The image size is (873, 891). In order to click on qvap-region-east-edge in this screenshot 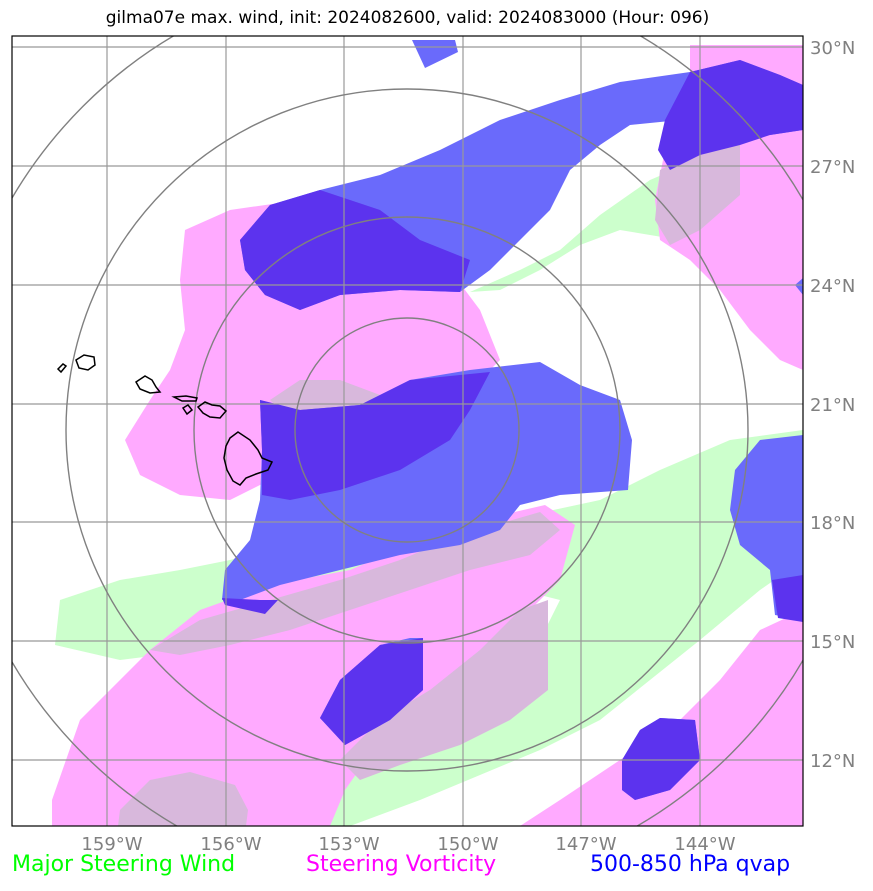, I will do `click(799, 286)`.